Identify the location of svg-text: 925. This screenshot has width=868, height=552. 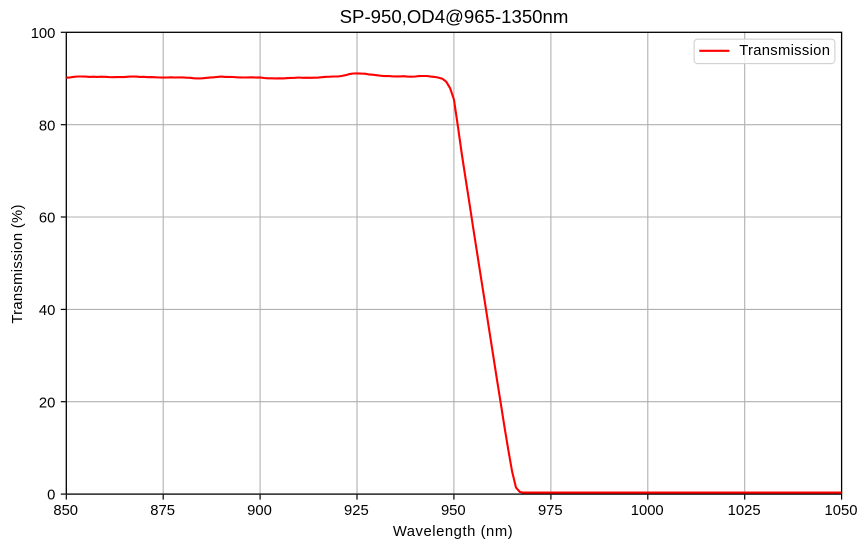
(356, 511).